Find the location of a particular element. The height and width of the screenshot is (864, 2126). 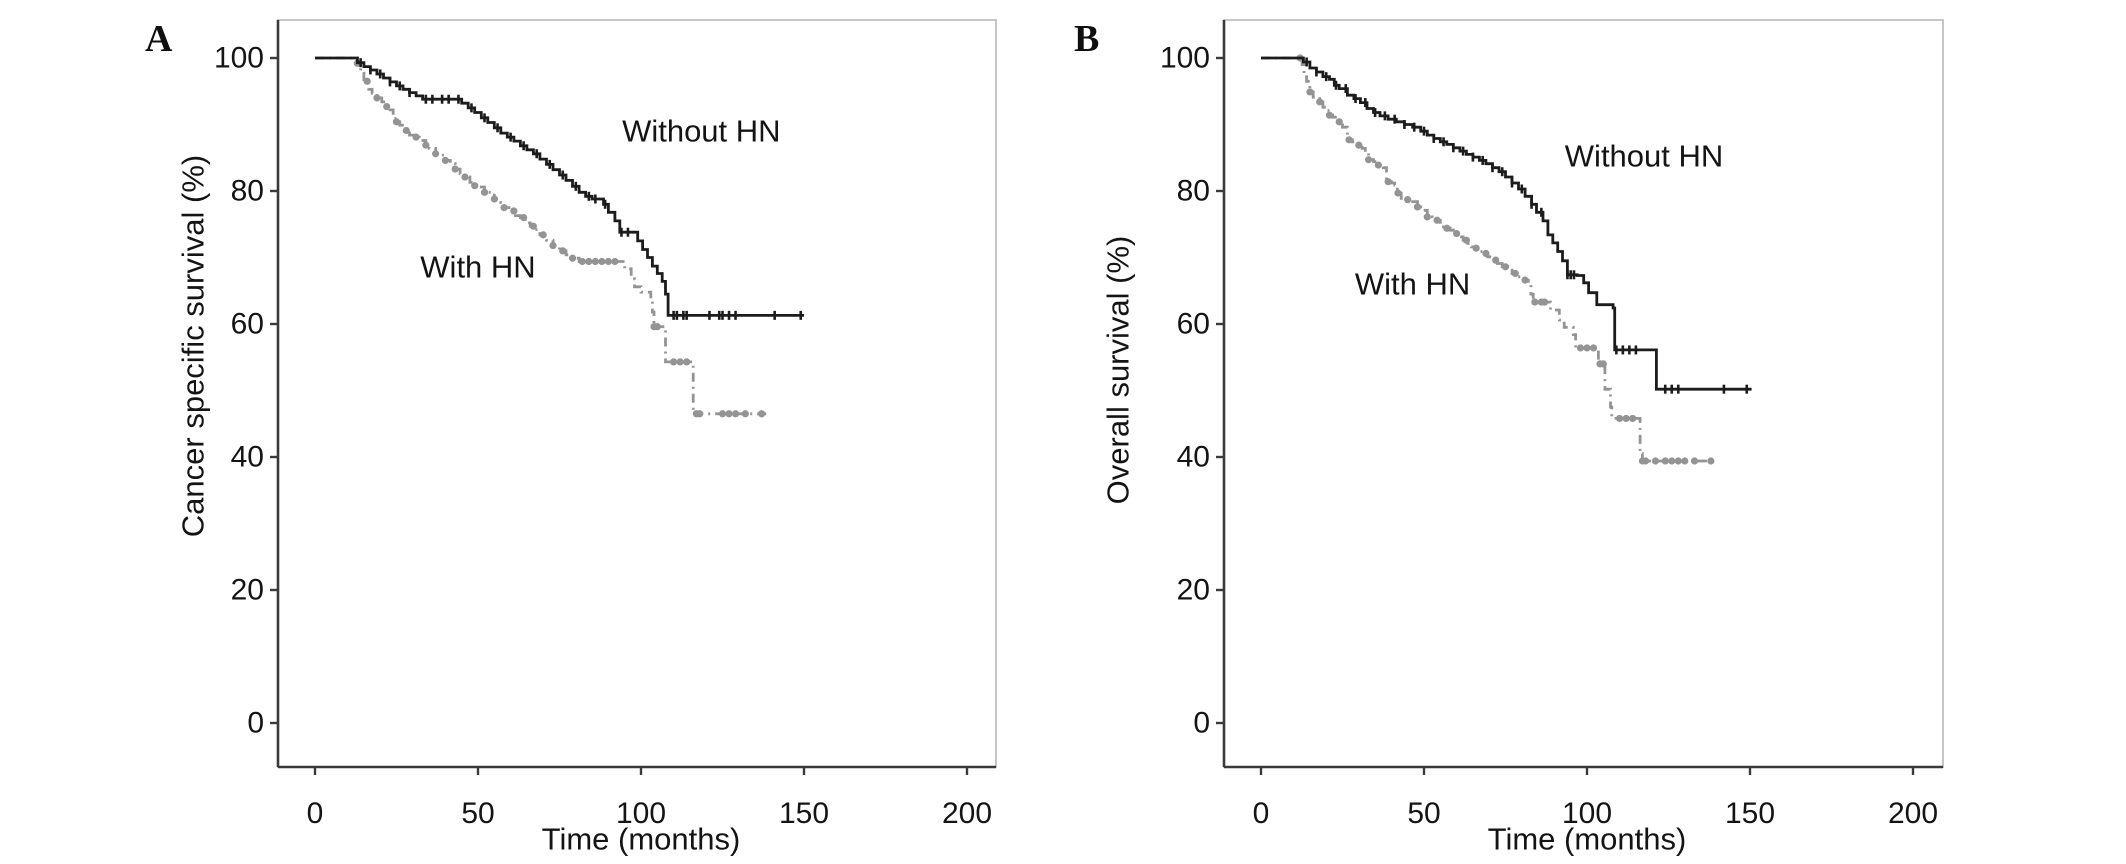

panel-label-a: A is located at coordinates (159, 39).